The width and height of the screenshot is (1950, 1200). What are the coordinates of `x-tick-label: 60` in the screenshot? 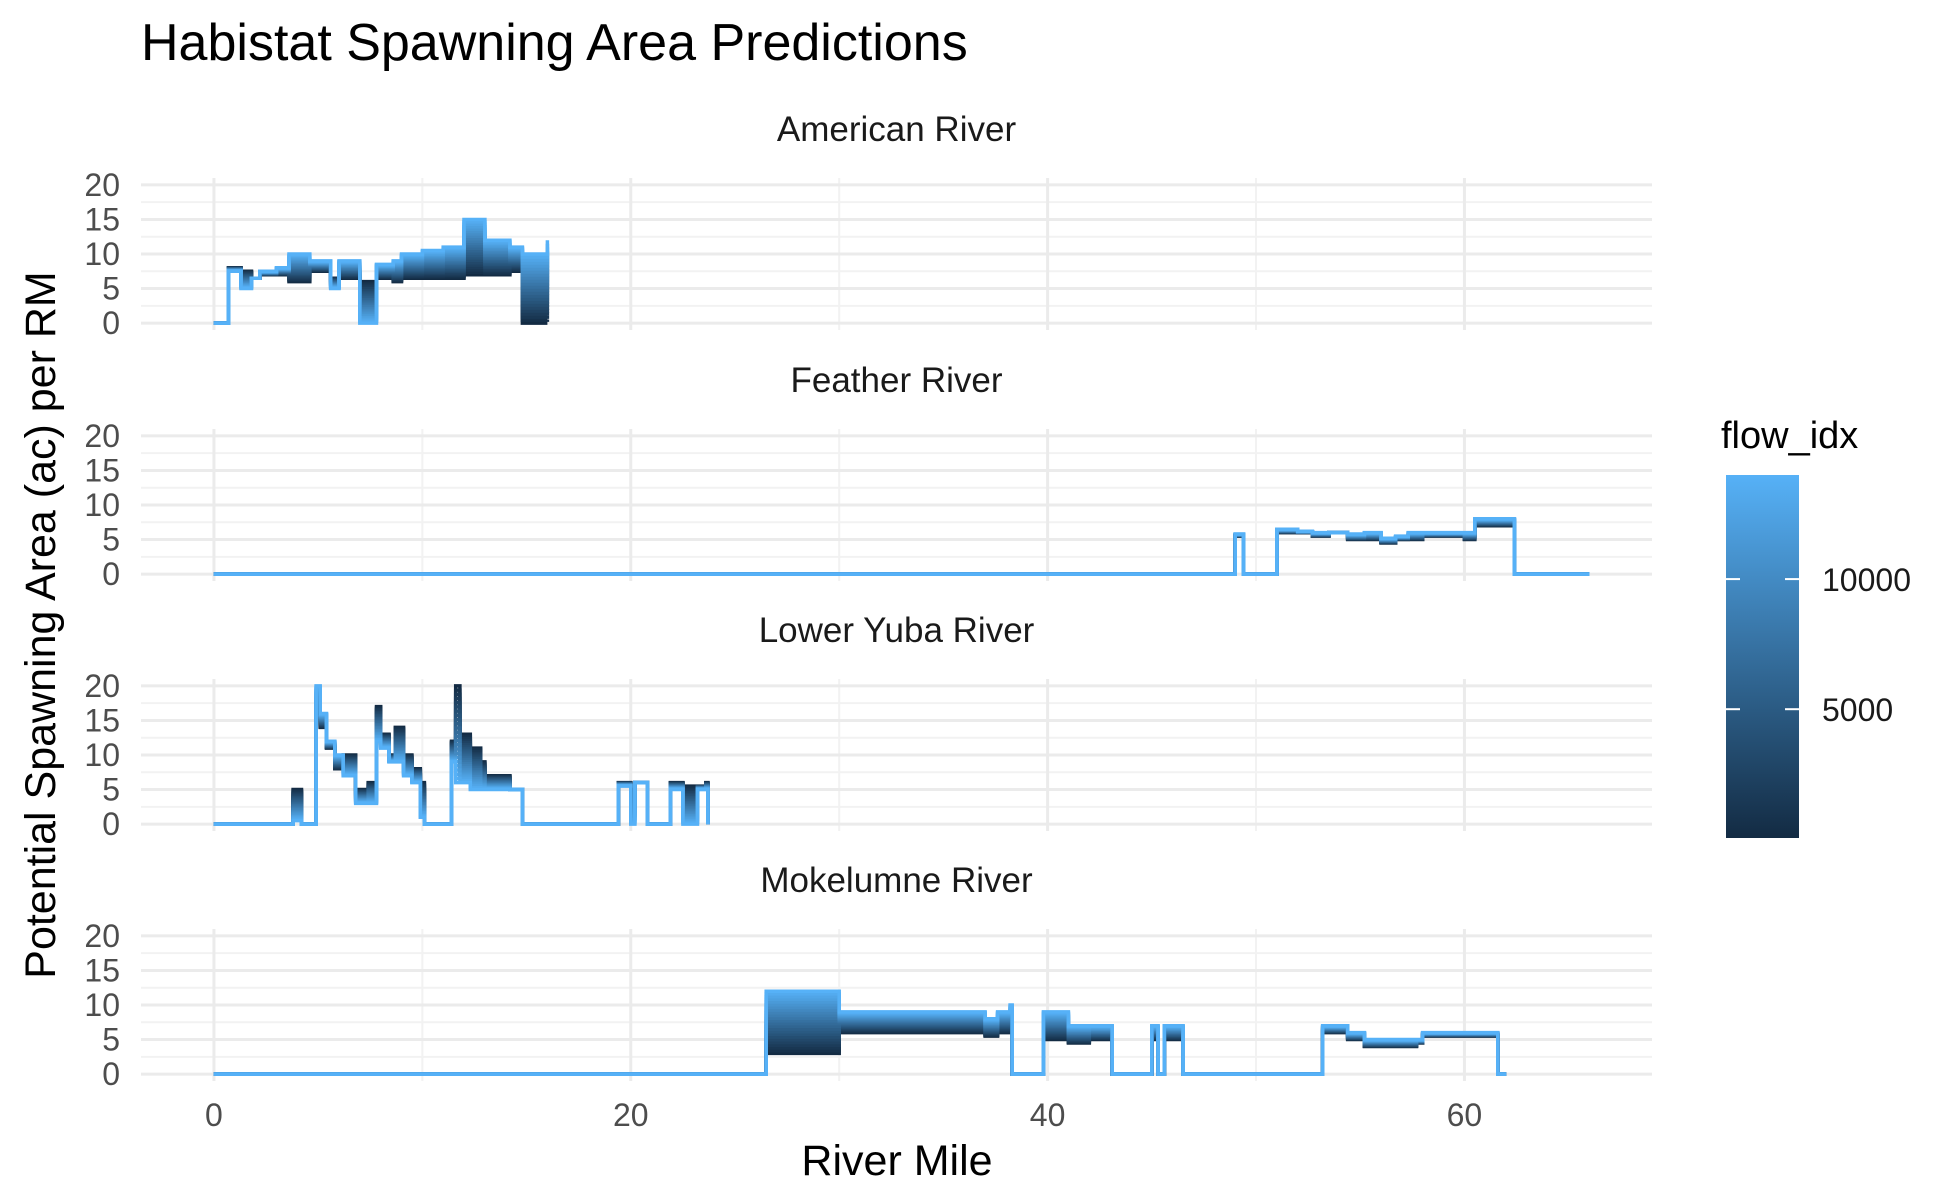 It's located at (1465, 1115).